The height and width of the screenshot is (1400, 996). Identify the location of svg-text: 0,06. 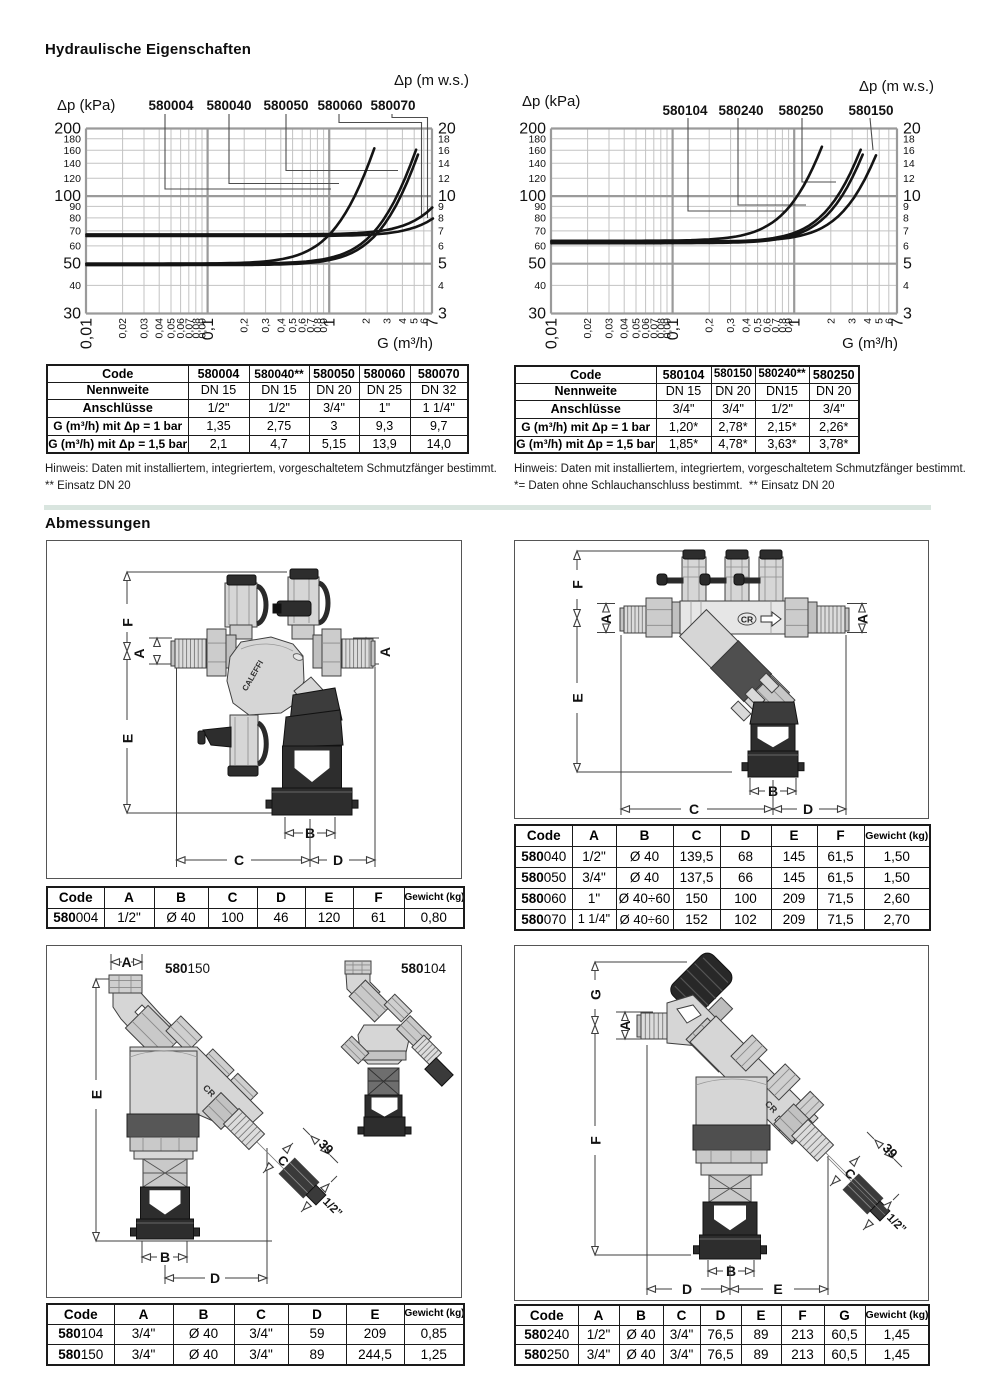
(646, 328).